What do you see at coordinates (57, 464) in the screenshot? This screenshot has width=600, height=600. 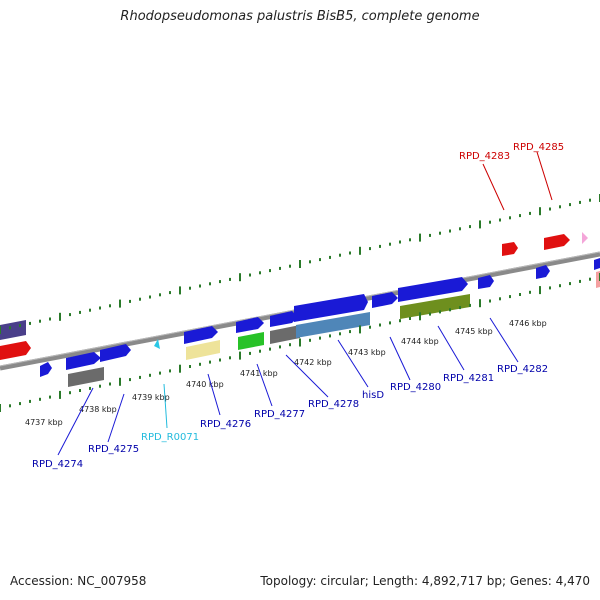 I see `gene-label-4274: RPD_4274` at bounding box center [57, 464].